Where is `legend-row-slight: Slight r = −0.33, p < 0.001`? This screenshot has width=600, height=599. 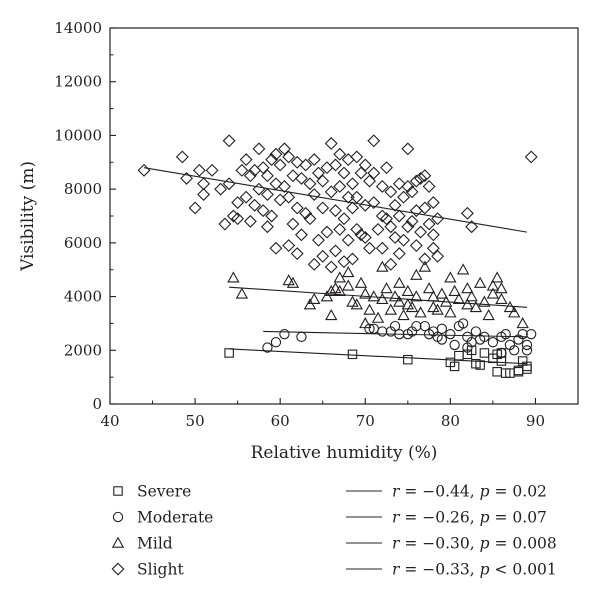
legend-row-slight: Slight r = −0.33, p < 0.001 is located at coordinates (334, 570).